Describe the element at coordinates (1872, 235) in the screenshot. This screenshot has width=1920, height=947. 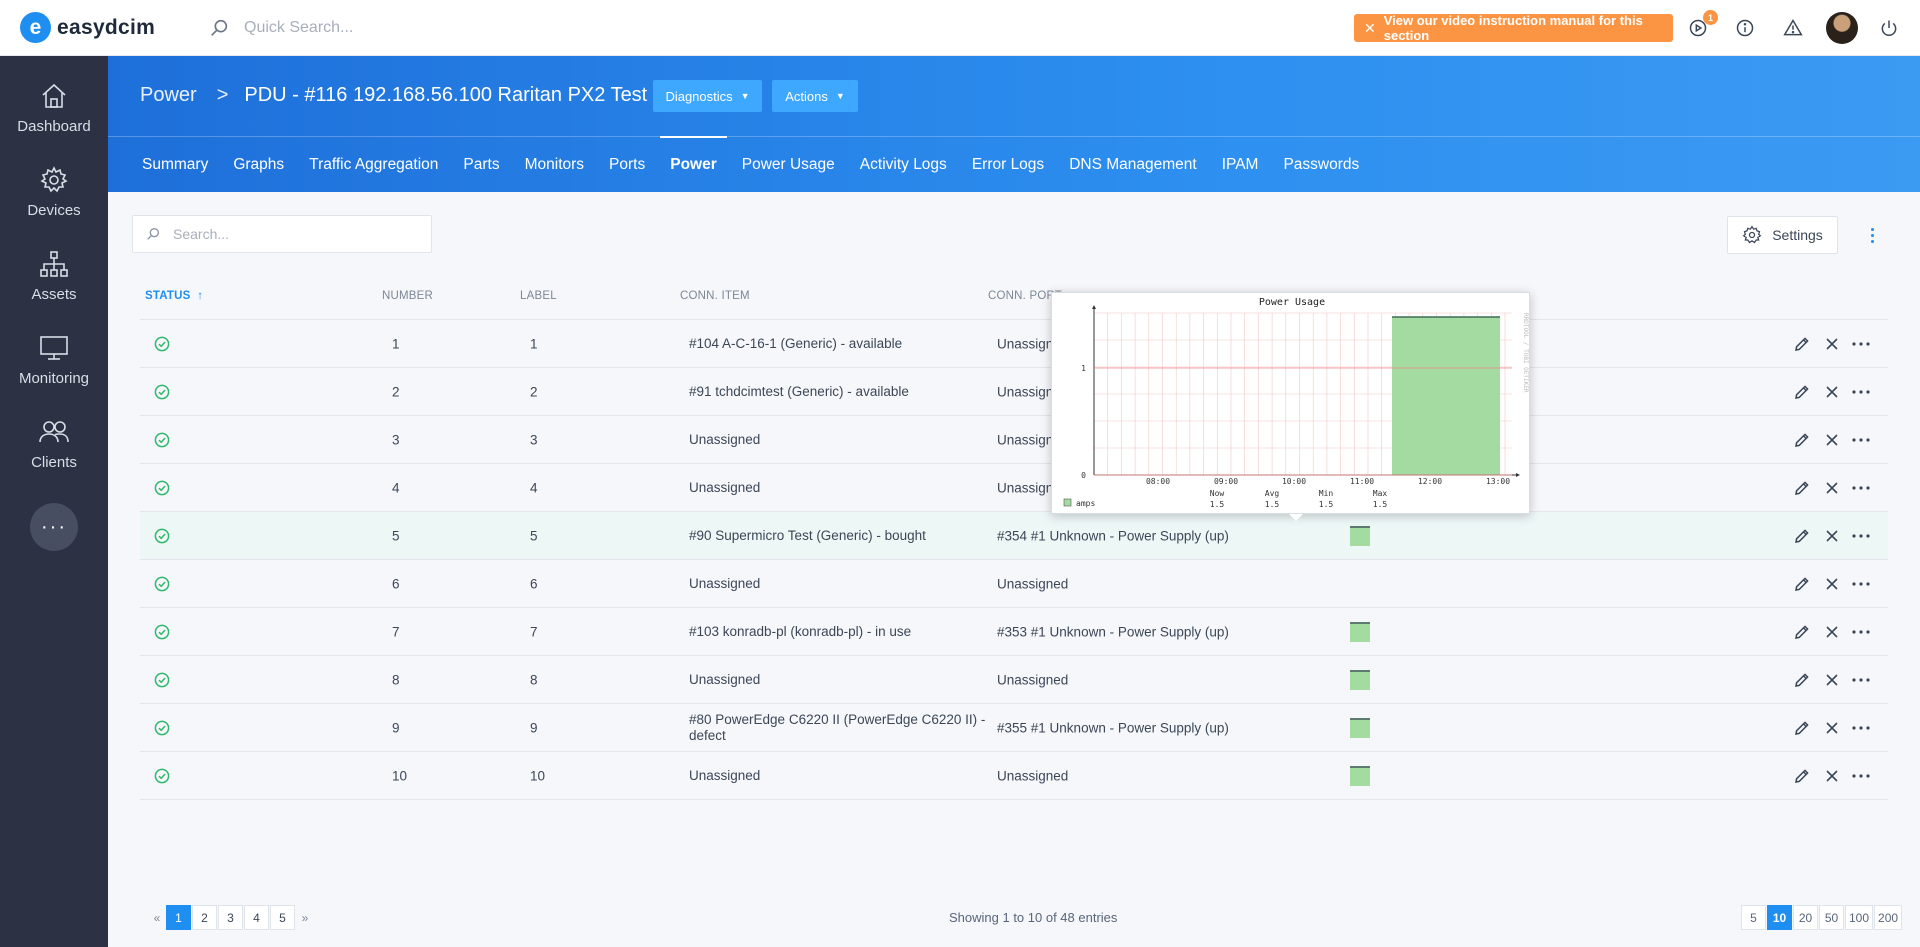
I see `more-options-button` at that location.